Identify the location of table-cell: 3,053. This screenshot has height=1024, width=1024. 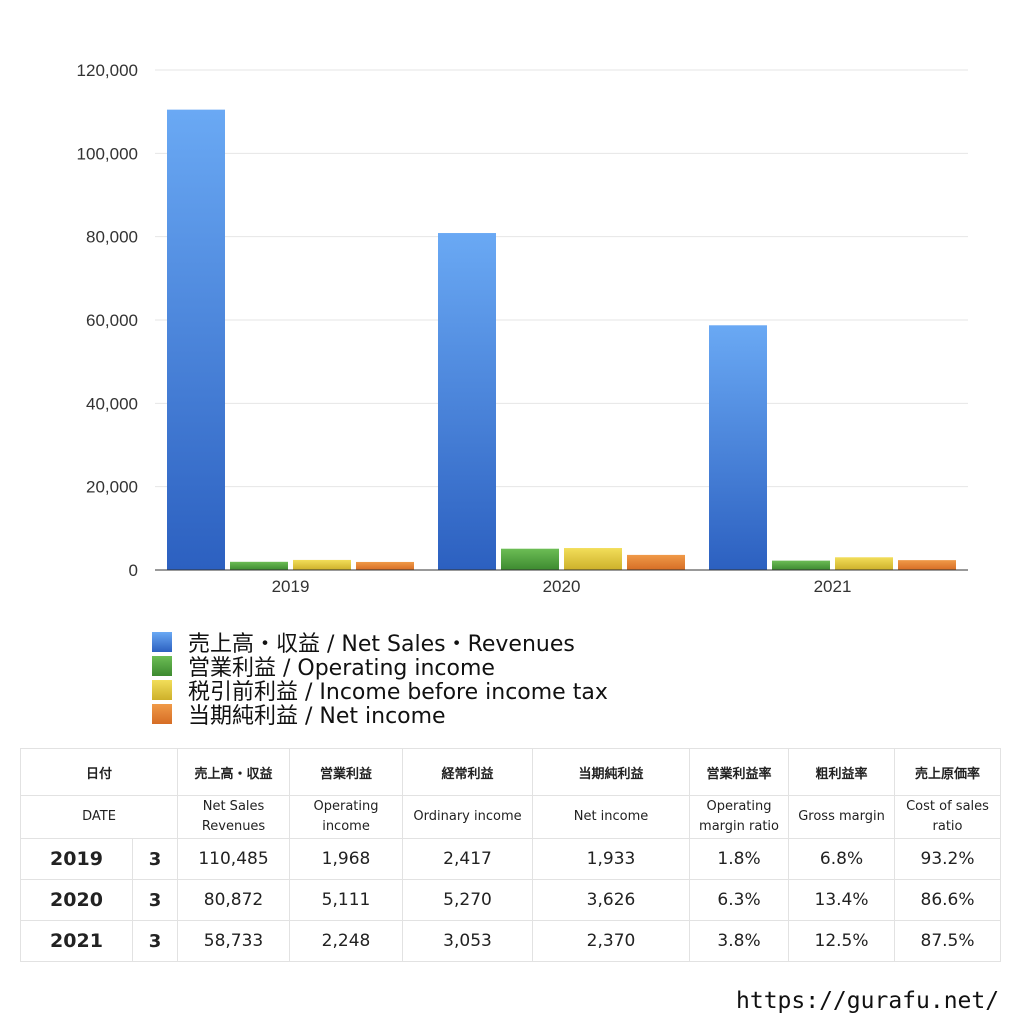
(468, 941).